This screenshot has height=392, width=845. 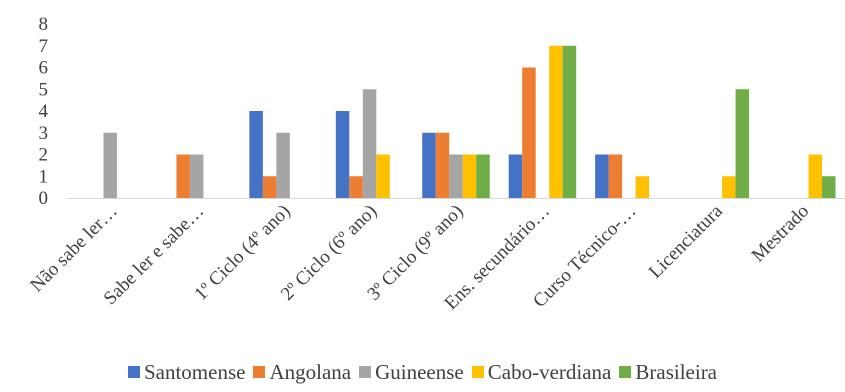 I want to click on legend-label: Brasileira, so click(x=676, y=371).